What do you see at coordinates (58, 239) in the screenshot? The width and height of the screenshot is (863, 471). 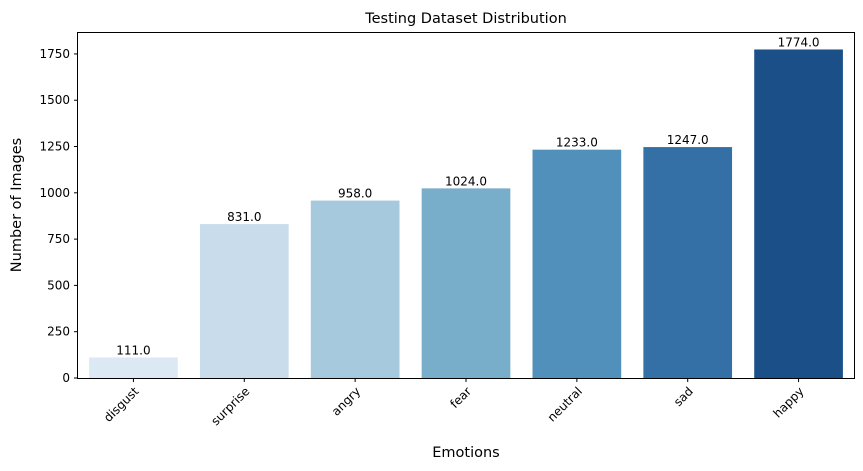 I see `y-tick-label: 750` at bounding box center [58, 239].